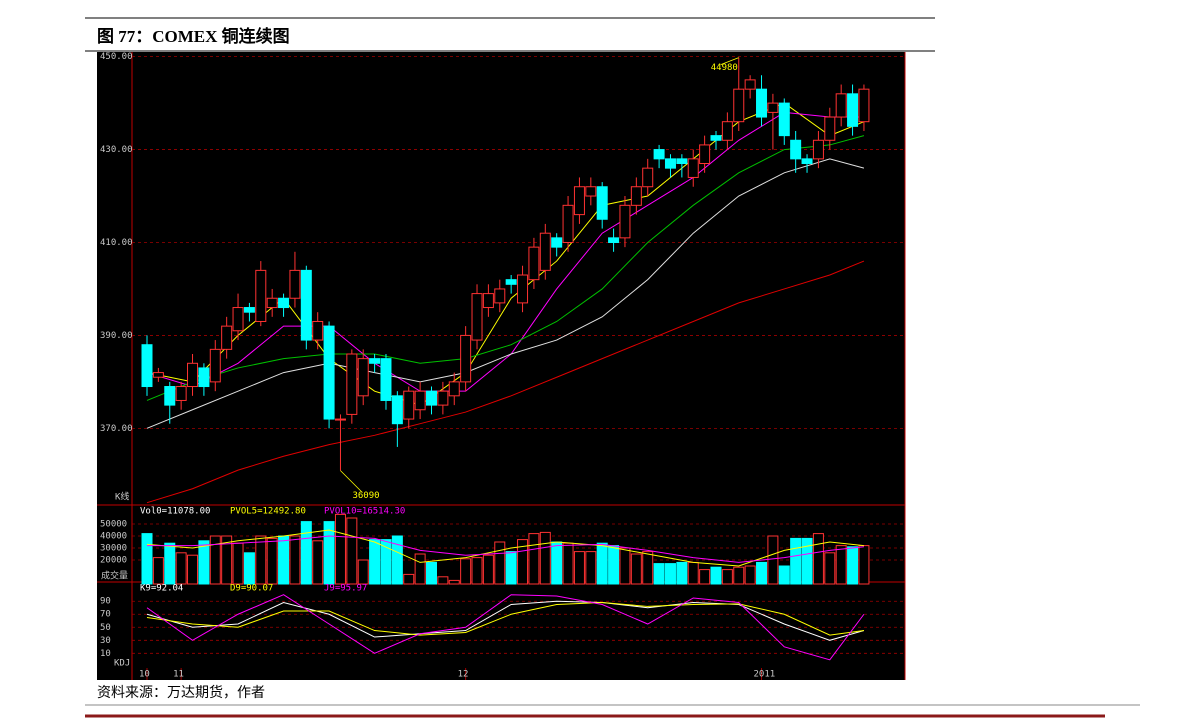 The width and height of the screenshot is (1191, 723). Describe the element at coordinates (113, 525) in the screenshot. I see `y-tick-label: 50000` at that location.